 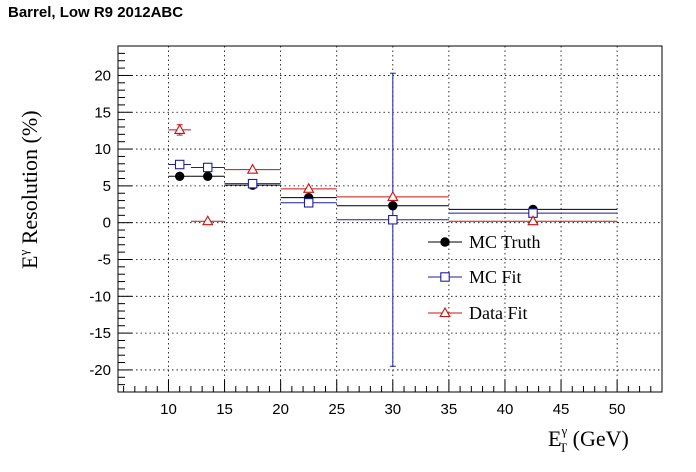 I want to click on y-tick-label: -15, so click(x=100, y=333).